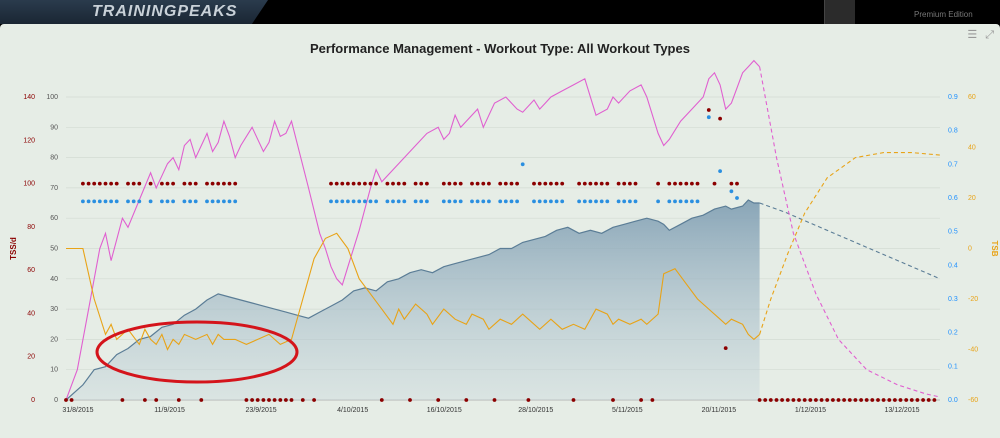 This screenshot has height=438, width=1000. Describe the element at coordinates (29, 140) in the screenshot. I see `tss-tick-label: 120` at that location.